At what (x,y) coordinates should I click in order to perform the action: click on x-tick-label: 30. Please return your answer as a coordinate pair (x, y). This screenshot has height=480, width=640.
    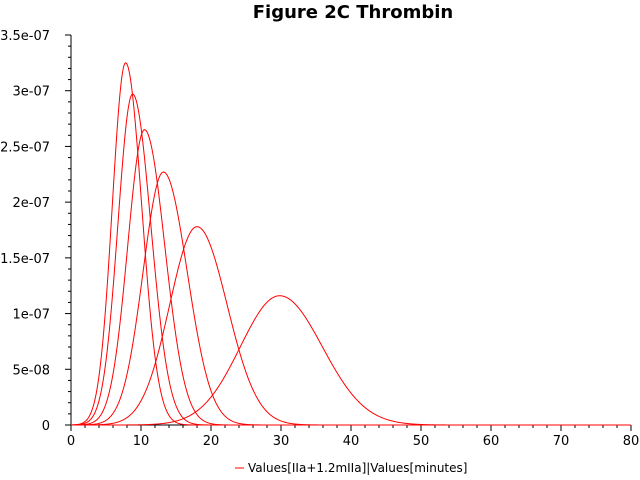
    Looking at the image, I should click on (281, 441).